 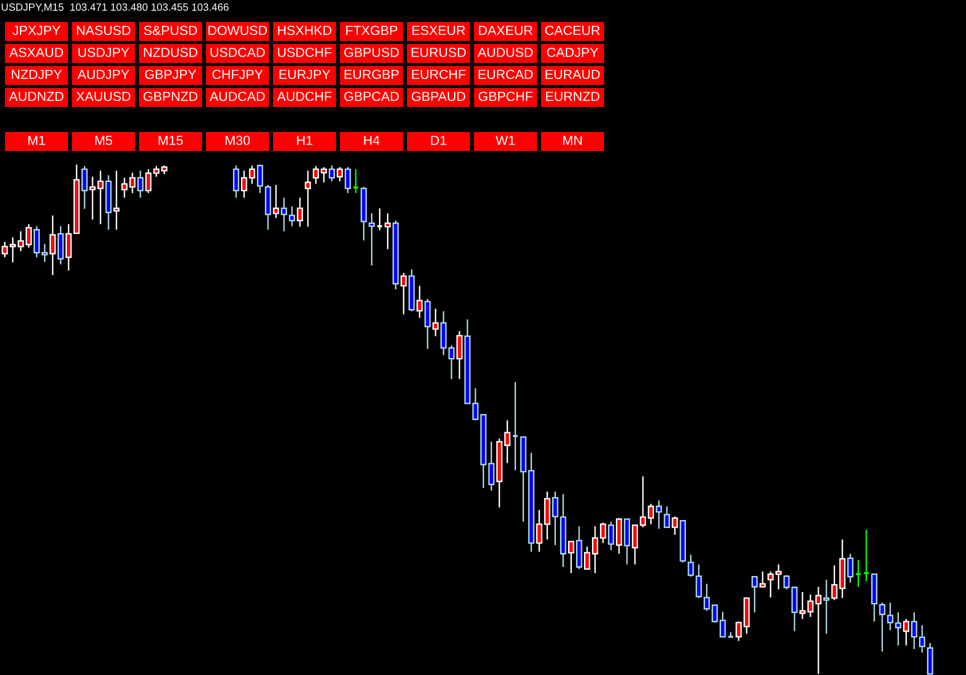 I want to click on text: EURJPY, so click(x=305, y=75).